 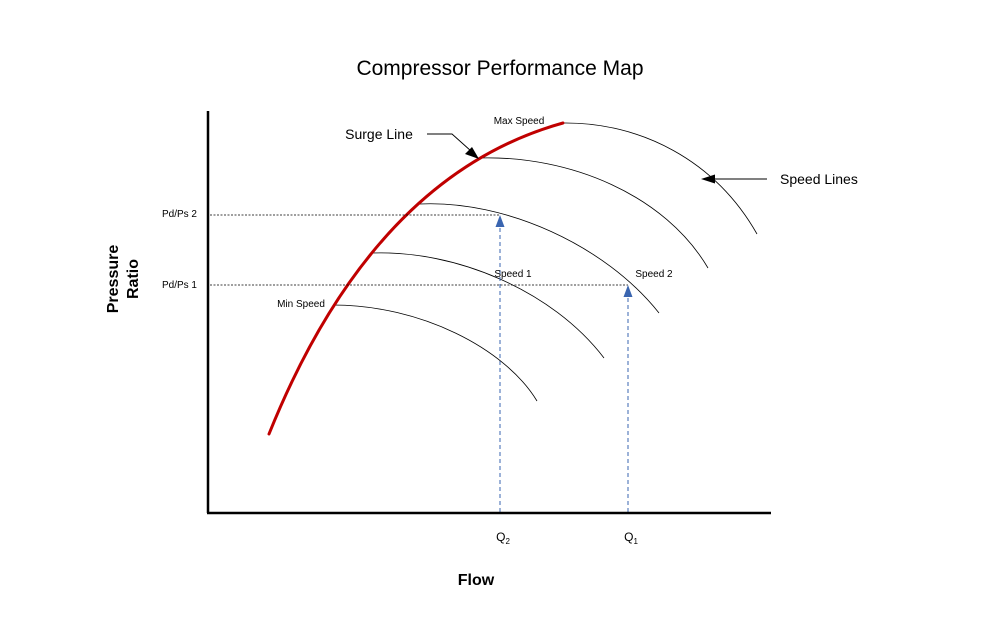 I want to click on label-speed-1: Speed 1, so click(x=513, y=274).